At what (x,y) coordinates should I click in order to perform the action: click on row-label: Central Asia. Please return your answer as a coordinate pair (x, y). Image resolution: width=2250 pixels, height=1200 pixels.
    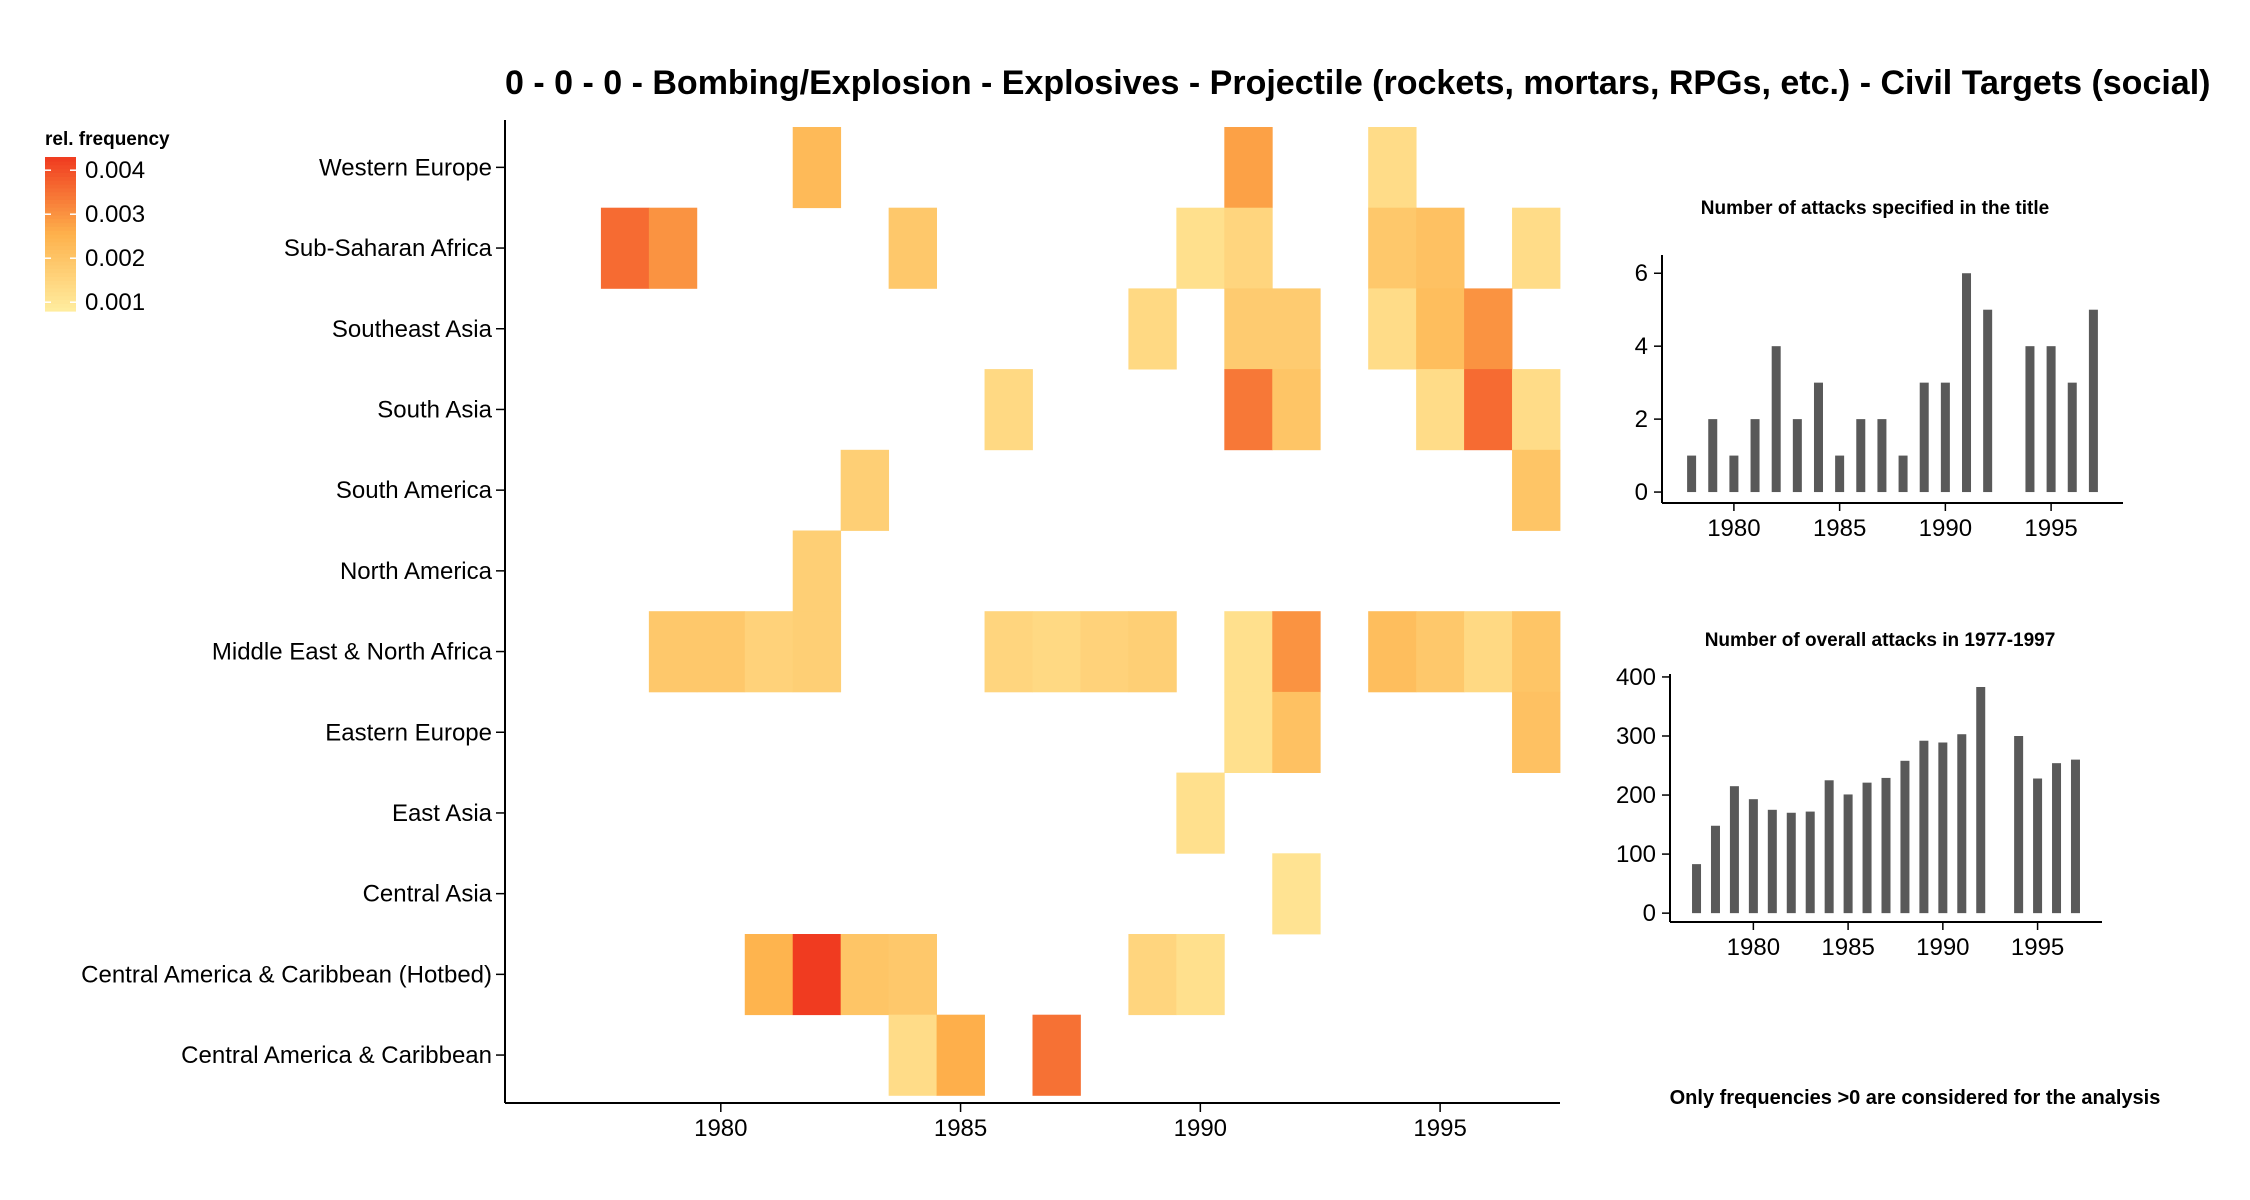
    Looking at the image, I should click on (428, 894).